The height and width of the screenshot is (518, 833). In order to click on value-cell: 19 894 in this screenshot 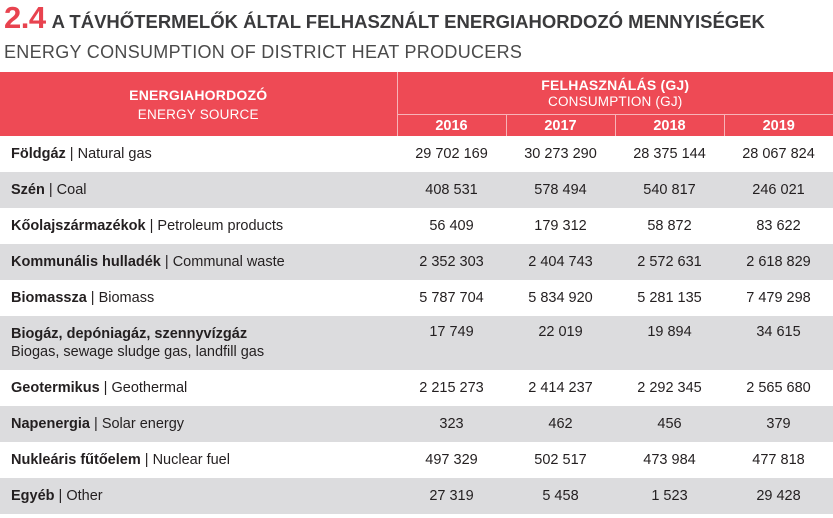, I will do `click(669, 343)`.